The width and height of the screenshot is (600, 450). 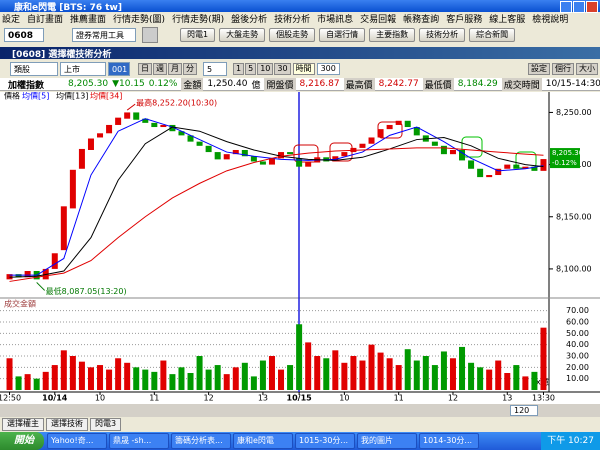 I want to click on tab: 閃電3, so click(x=106, y=424).